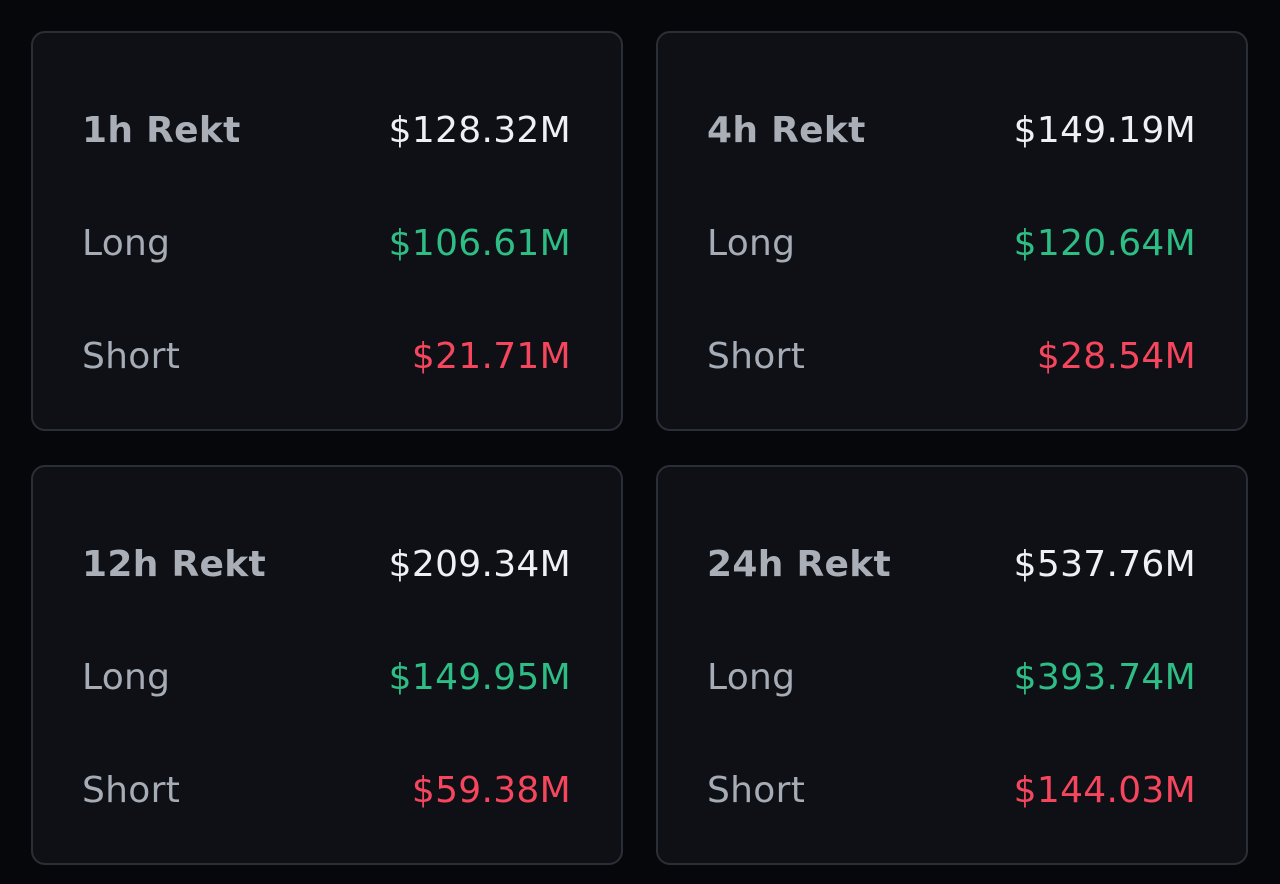  Describe the element at coordinates (799, 564) in the screenshot. I see `card-title: 24h Rekt` at that location.